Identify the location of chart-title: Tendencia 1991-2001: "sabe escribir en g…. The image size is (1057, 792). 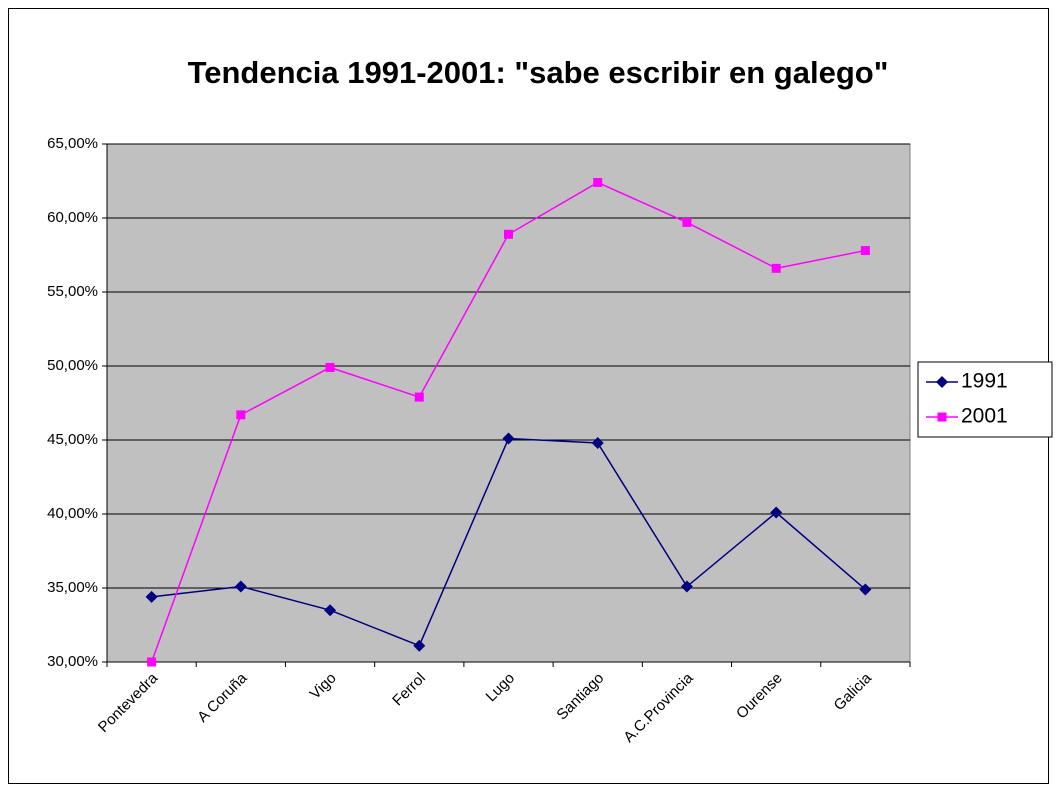
(538, 72).